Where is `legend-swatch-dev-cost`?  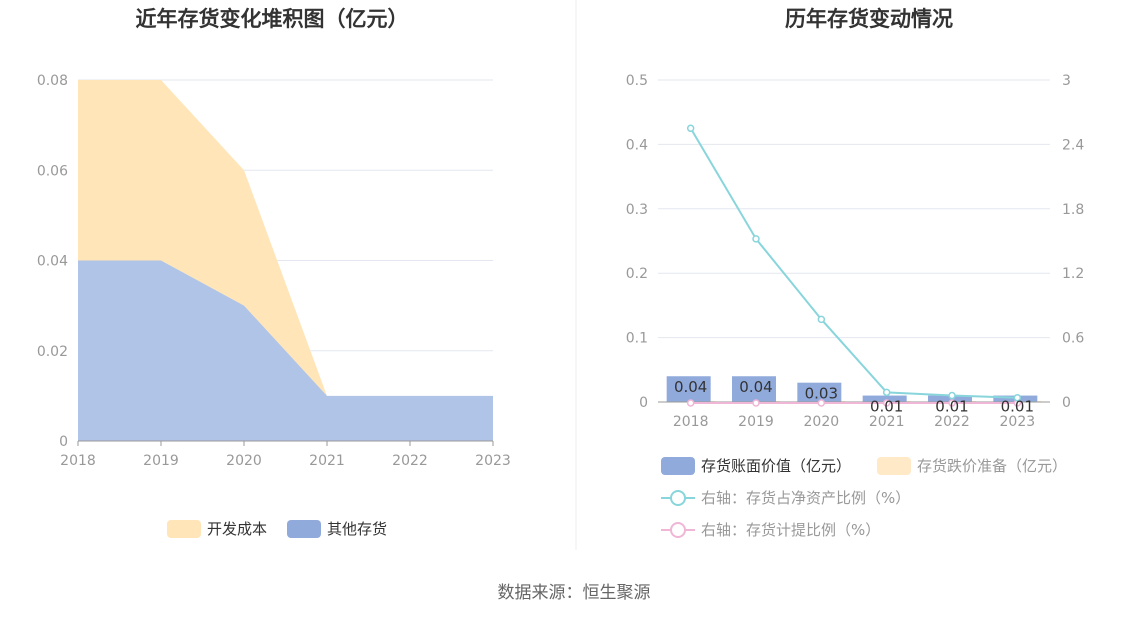
legend-swatch-dev-cost is located at coordinates (184, 529).